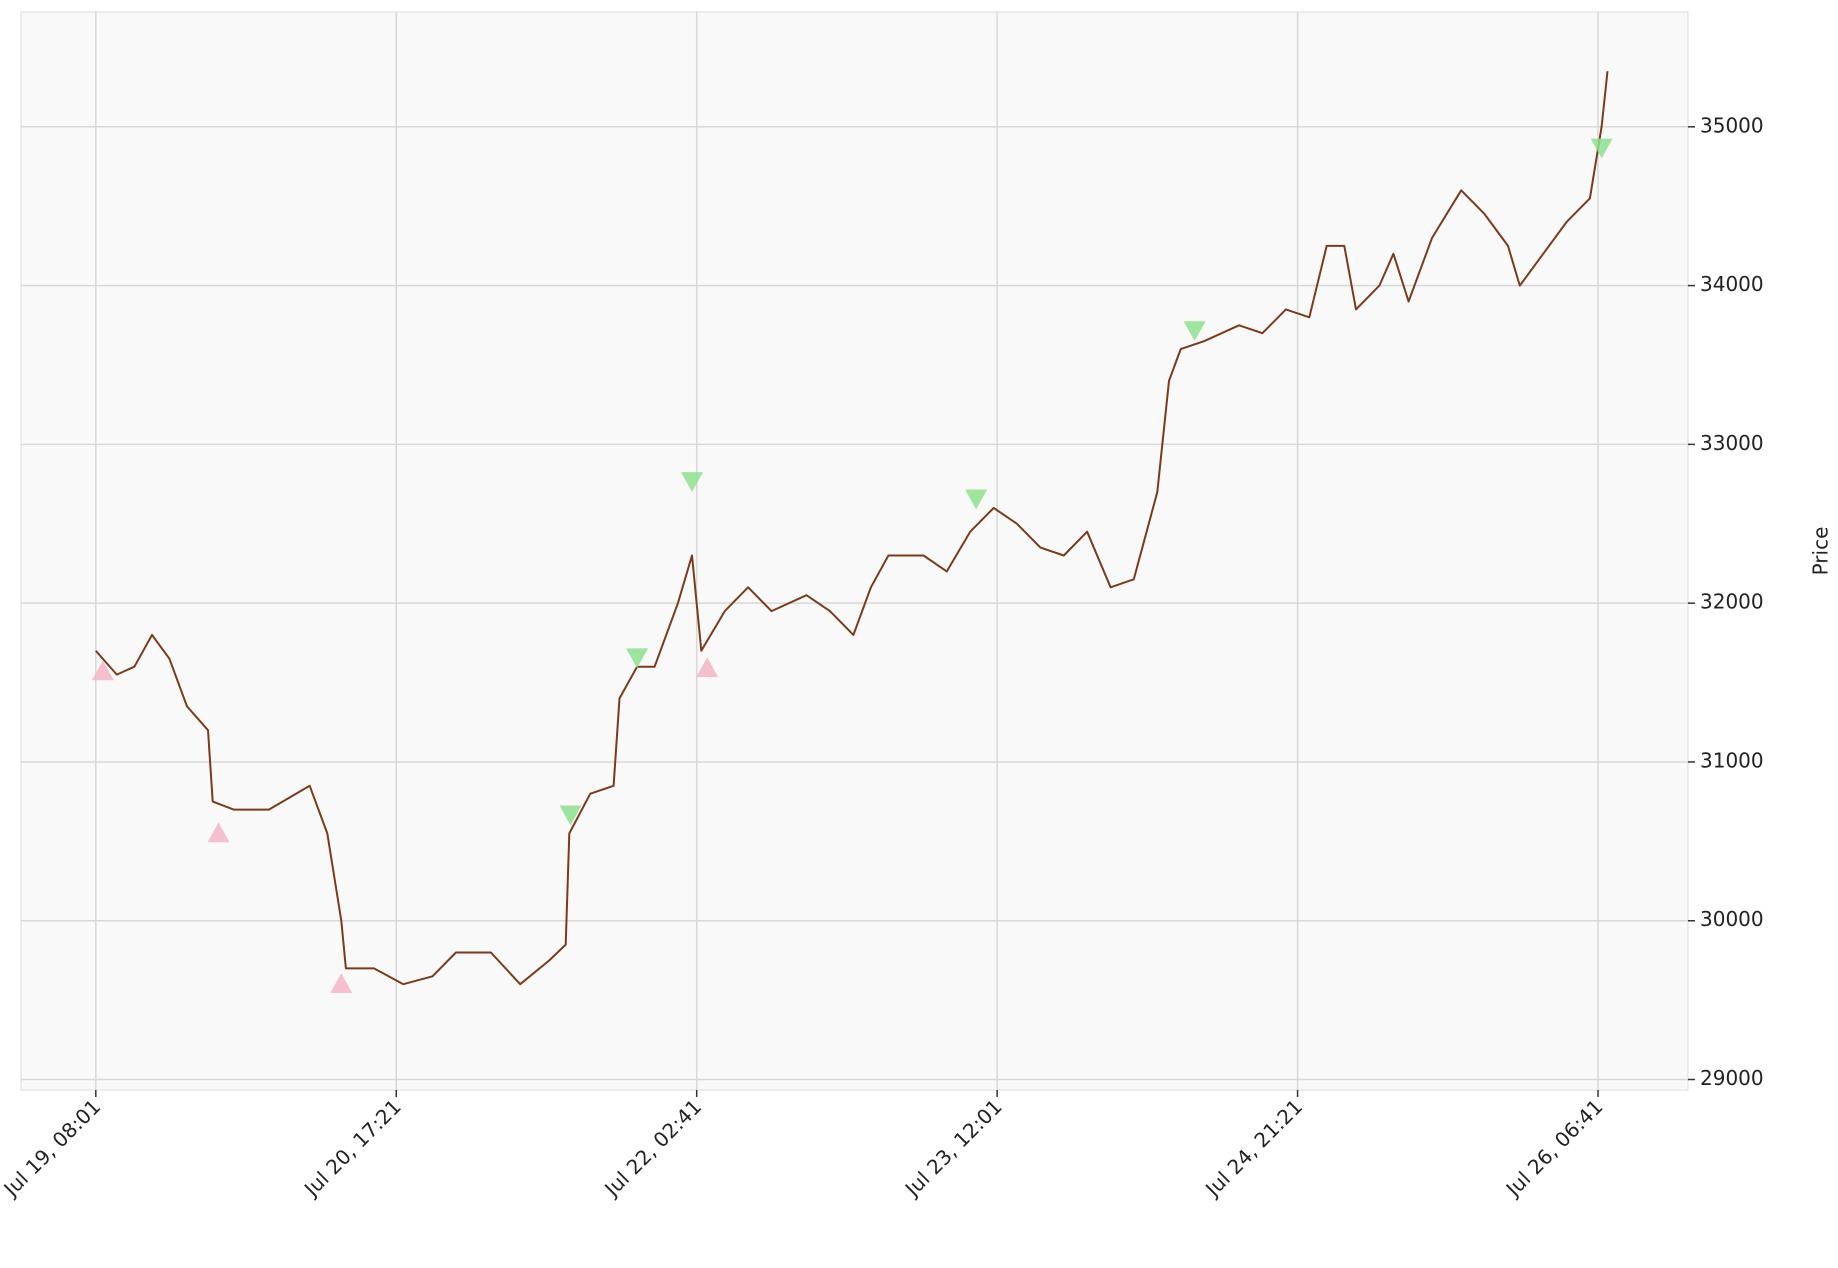  Describe the element at coordinates (352, 1149) in the screenshot. I see `x-tick-label: Jul 20, 17:21` at that location.